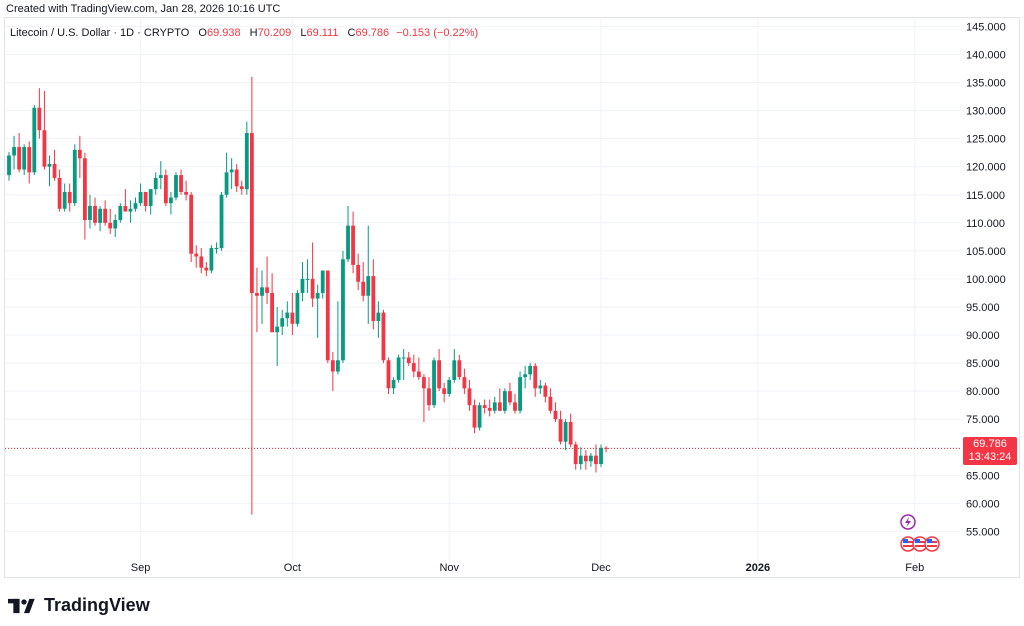  Describe the element at coordinates (919, 534) in the screenshot. I see `event-markers` at that location.